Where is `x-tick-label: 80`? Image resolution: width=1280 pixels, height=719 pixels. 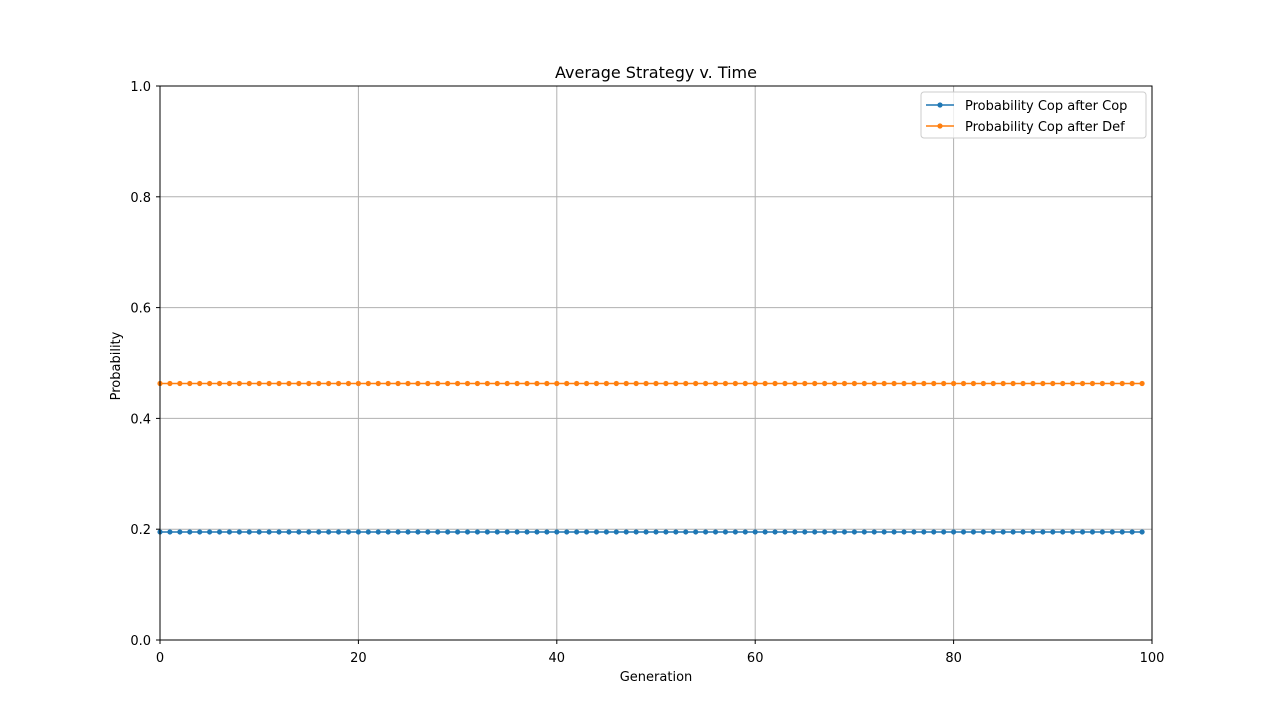
x-tick-label: 80 is located at coordinates (953, 658).